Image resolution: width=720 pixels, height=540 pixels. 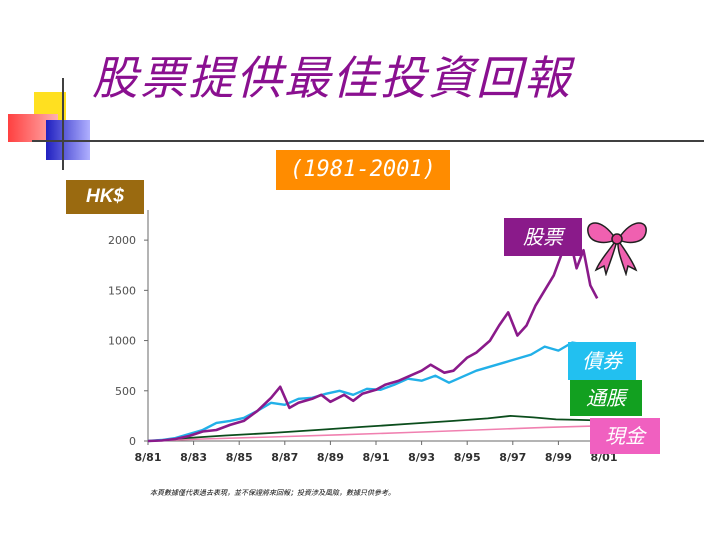 What do you see at coordinates (421, 457) in the screenshot?
I see `x-tick-label: 8/93` at bounding box center [421, 457].